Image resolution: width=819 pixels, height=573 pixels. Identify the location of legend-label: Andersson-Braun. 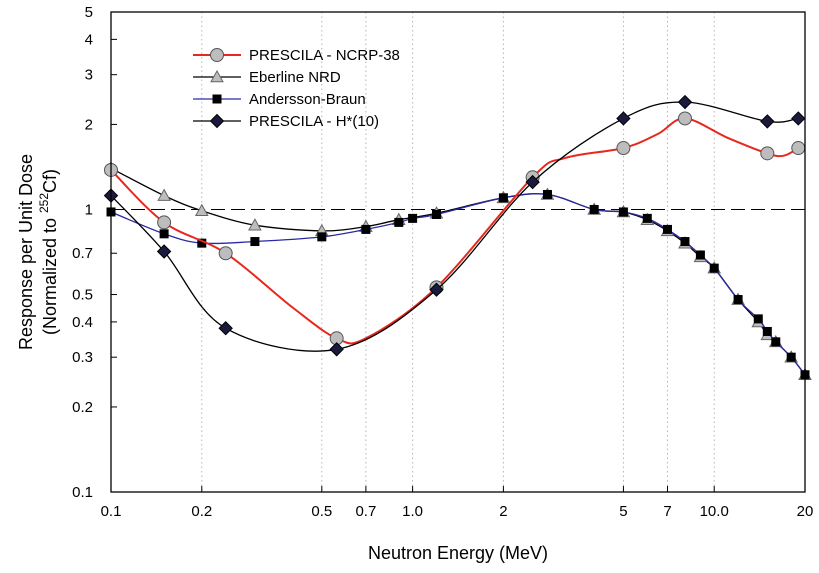
(307, 99).